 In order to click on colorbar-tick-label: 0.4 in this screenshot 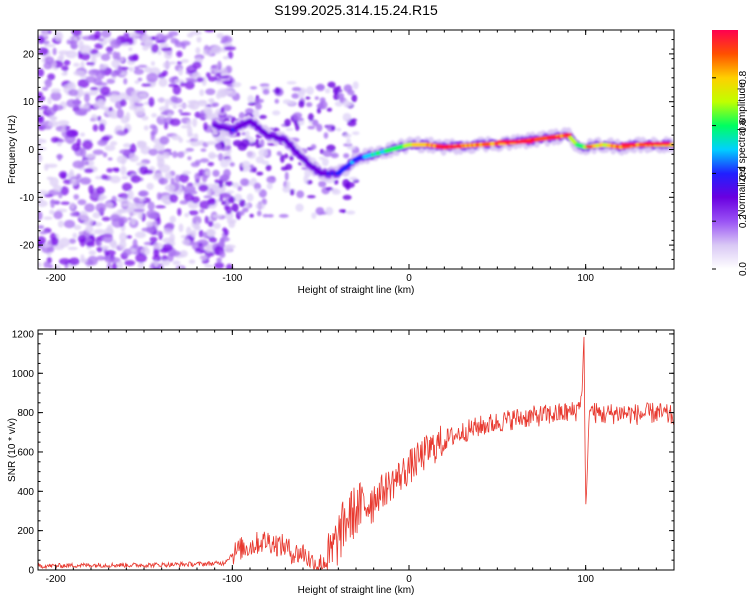, I will do `click(743, 173)`.